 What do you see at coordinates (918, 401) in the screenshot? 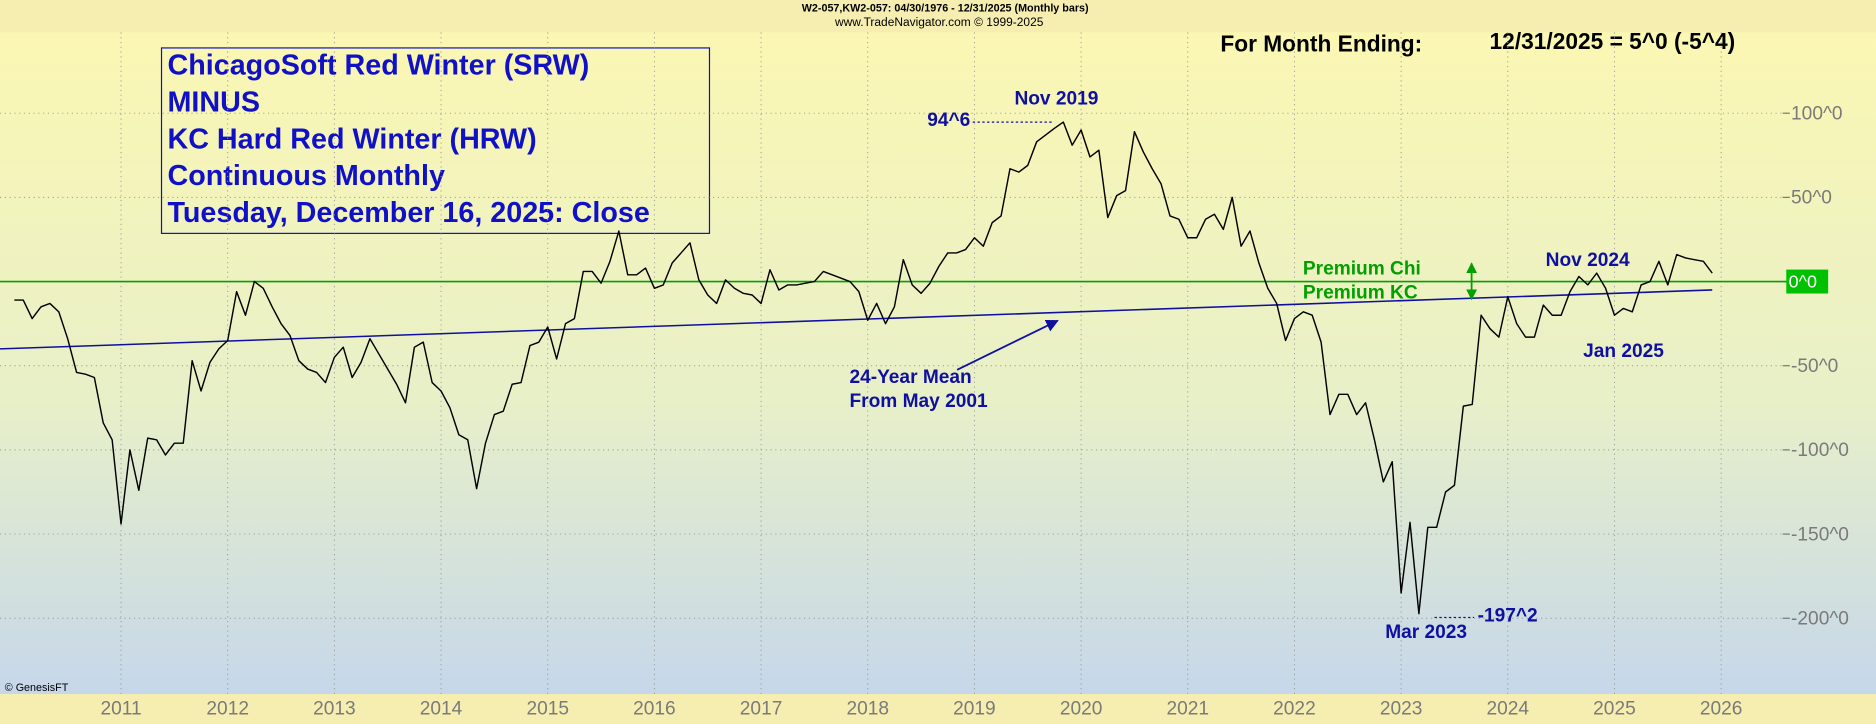
I see `annotation: From May 2001` at bounding box center [918, 401].